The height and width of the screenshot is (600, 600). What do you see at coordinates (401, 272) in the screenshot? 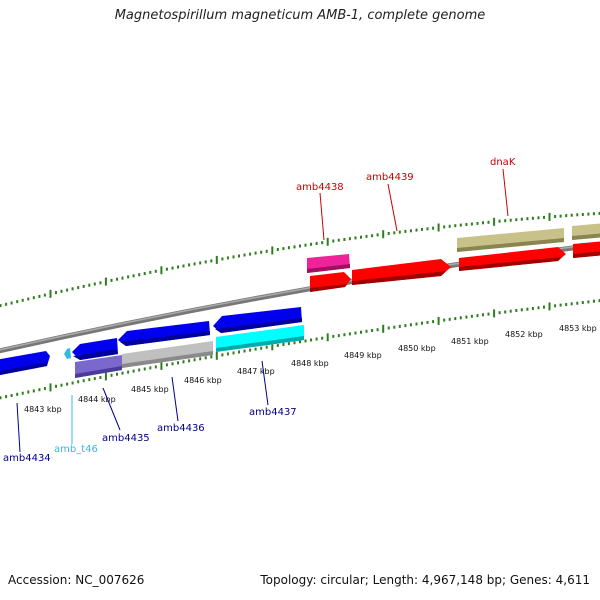
I see `gene-feature-amb4439` at bounding box center [401, 272].